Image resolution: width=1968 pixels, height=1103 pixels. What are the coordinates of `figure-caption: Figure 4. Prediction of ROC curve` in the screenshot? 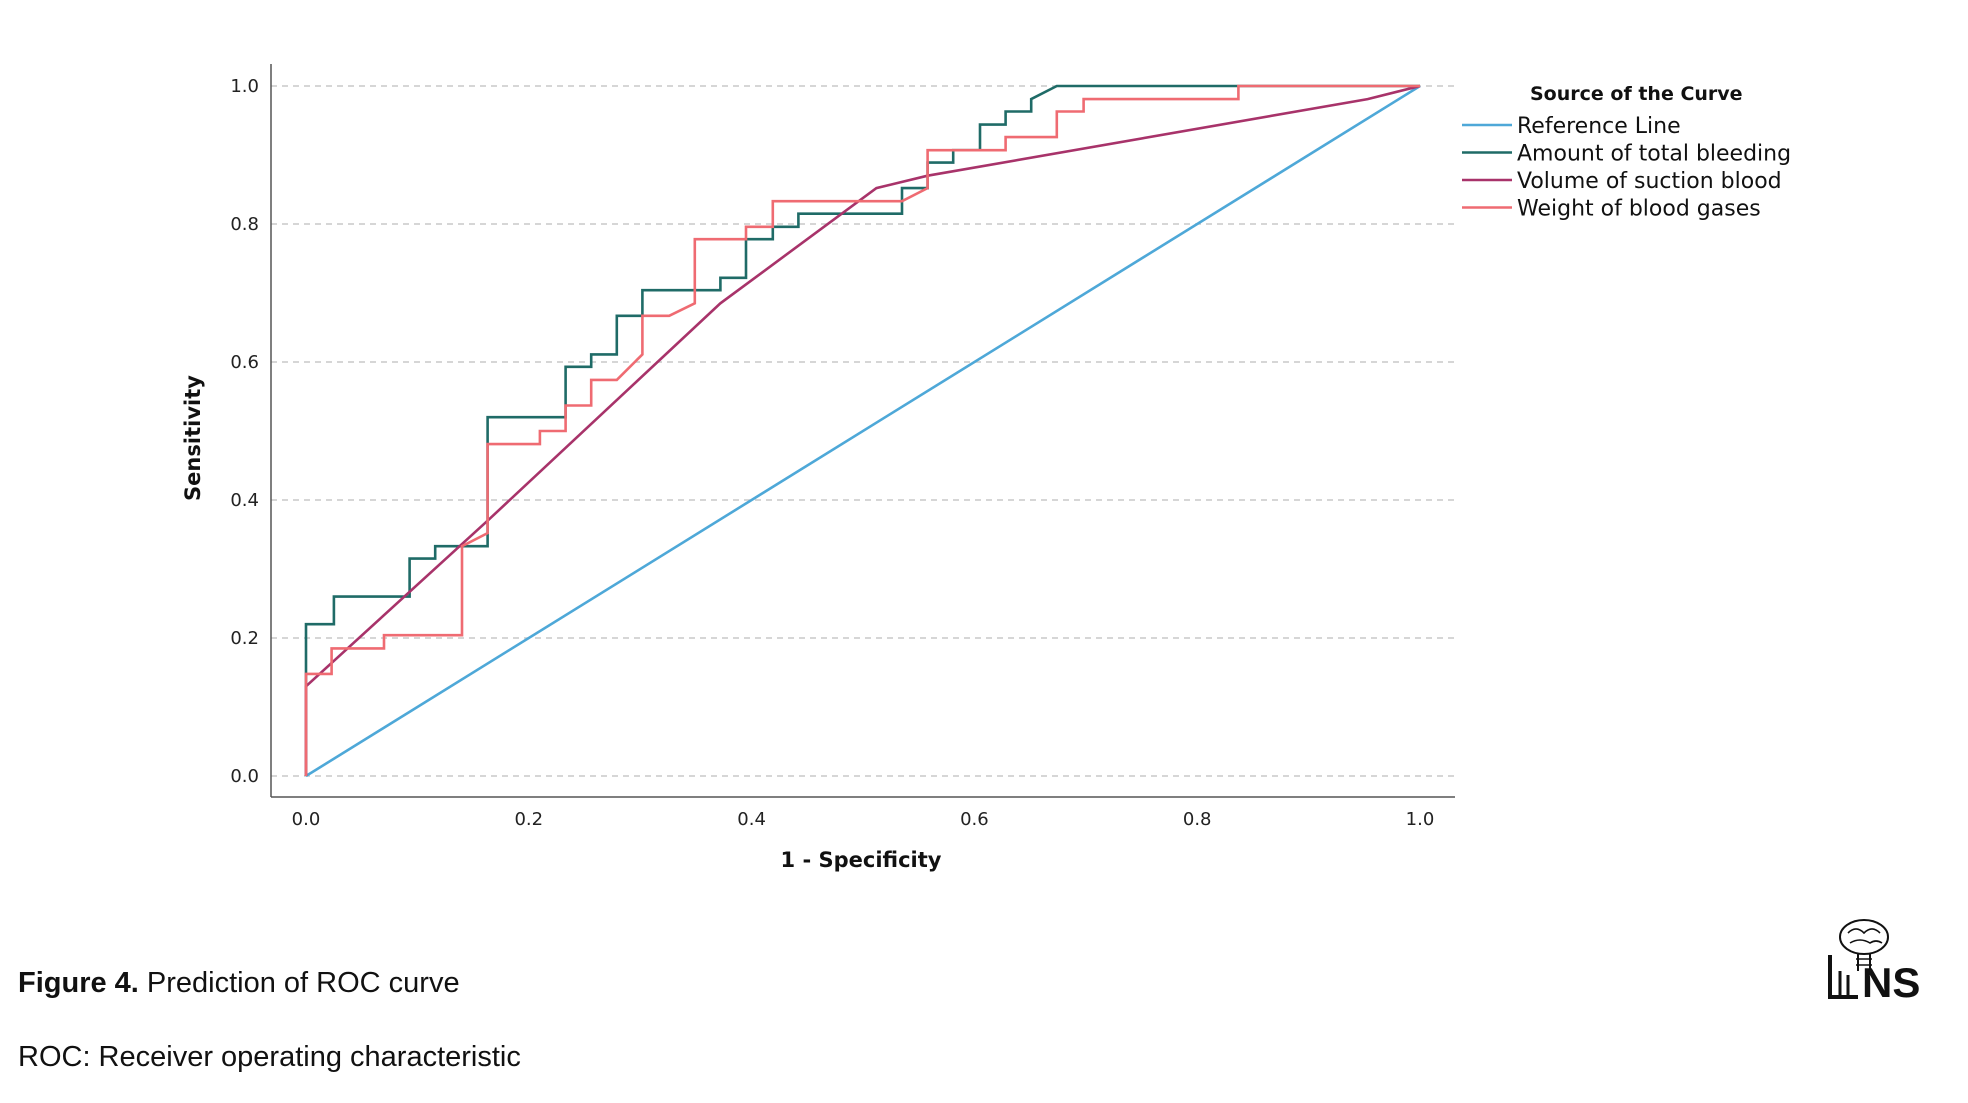 It's located at (239, 983).